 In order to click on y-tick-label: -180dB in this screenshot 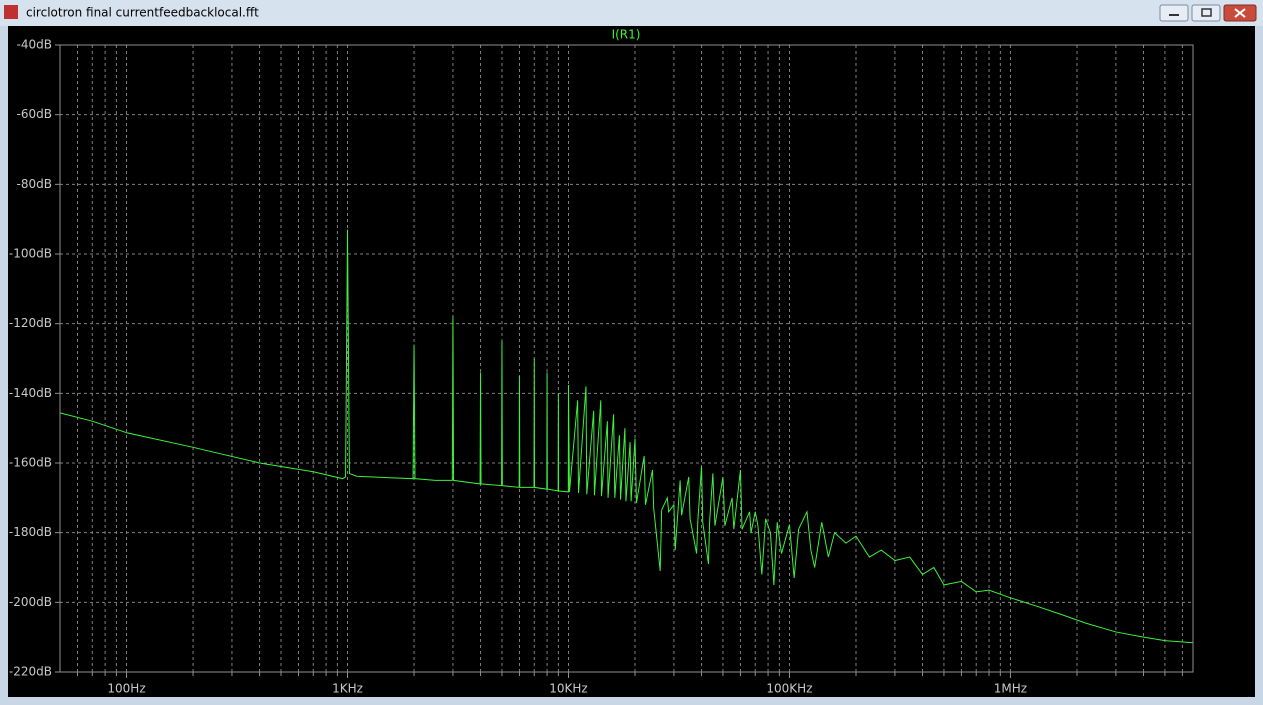, I will do `click(30, 532)`.